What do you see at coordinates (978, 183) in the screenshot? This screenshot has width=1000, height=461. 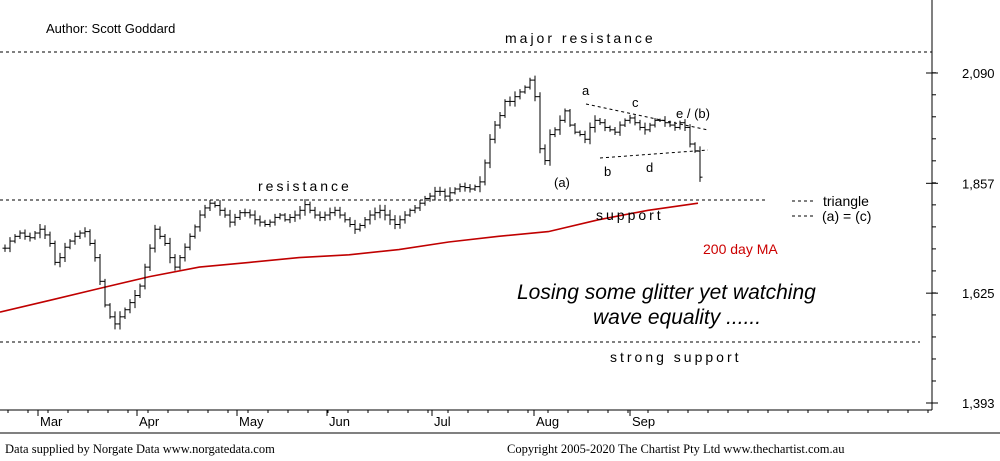 I see `y-tick-label: 1,857` at bounding box center [978, 183].